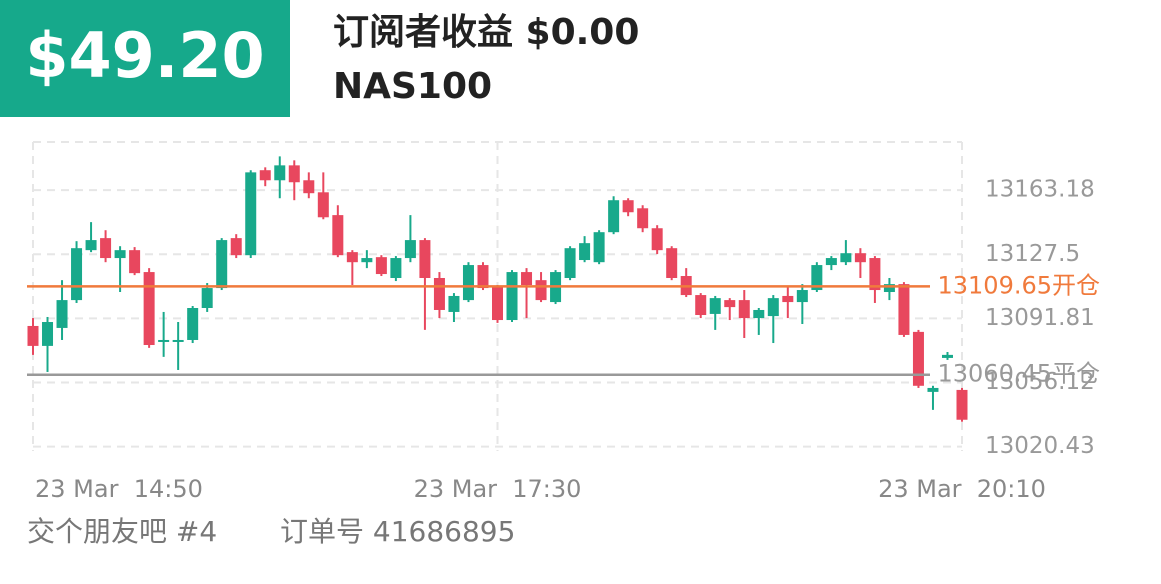  I want to click on profit: $49.20, so click(144, 55).